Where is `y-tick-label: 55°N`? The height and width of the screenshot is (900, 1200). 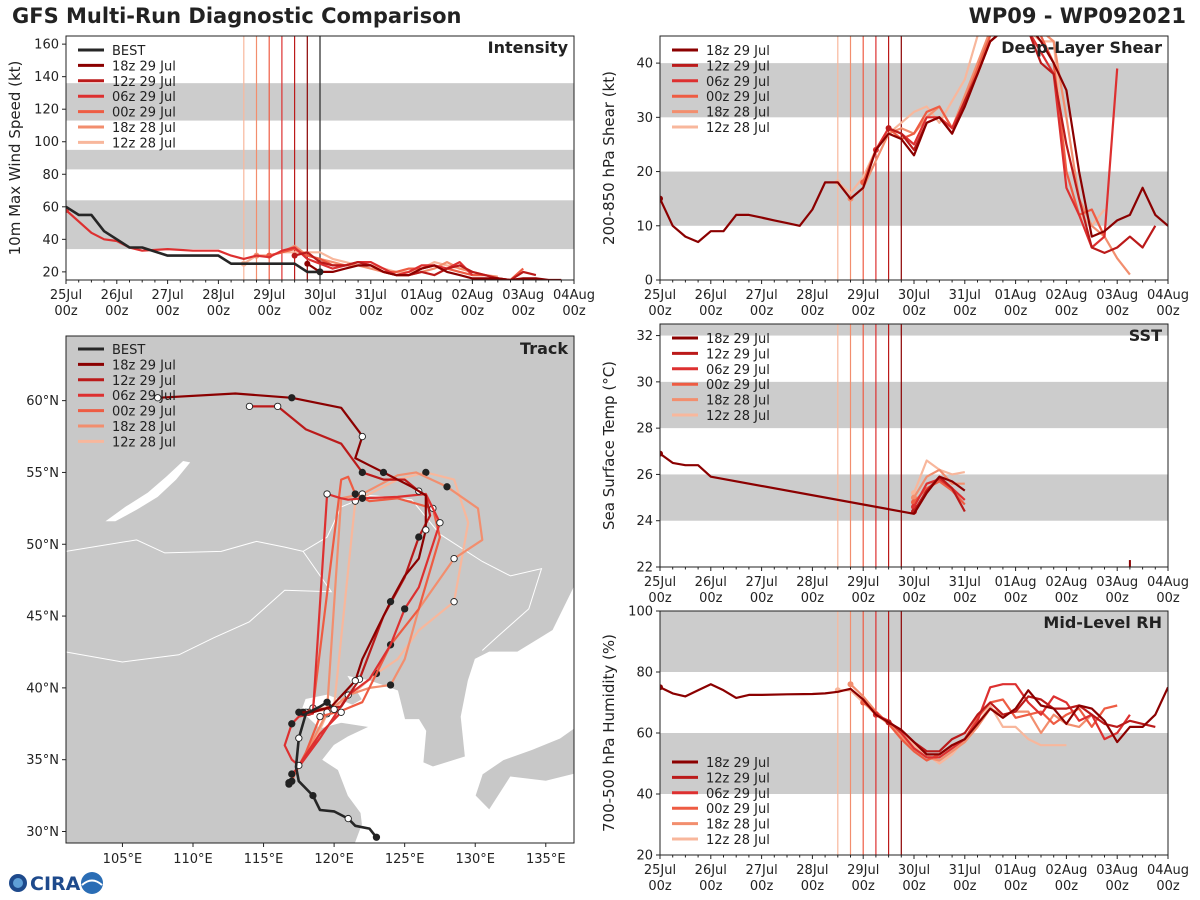
y-tick-label: 55°N is located at coordinates (42, 473).